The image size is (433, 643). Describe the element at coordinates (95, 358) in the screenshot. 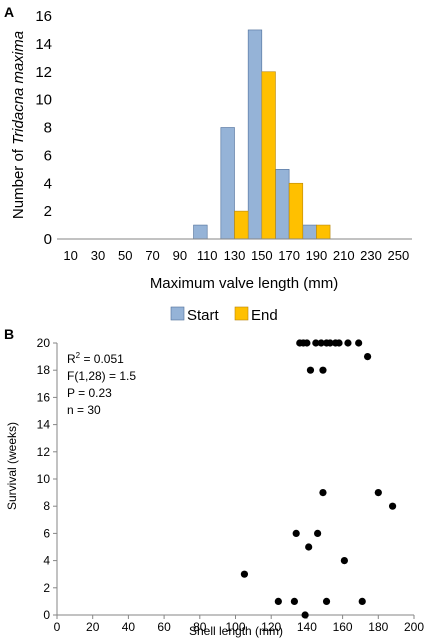

I see `stat-r-squared: R2 = 0.051` at that location.